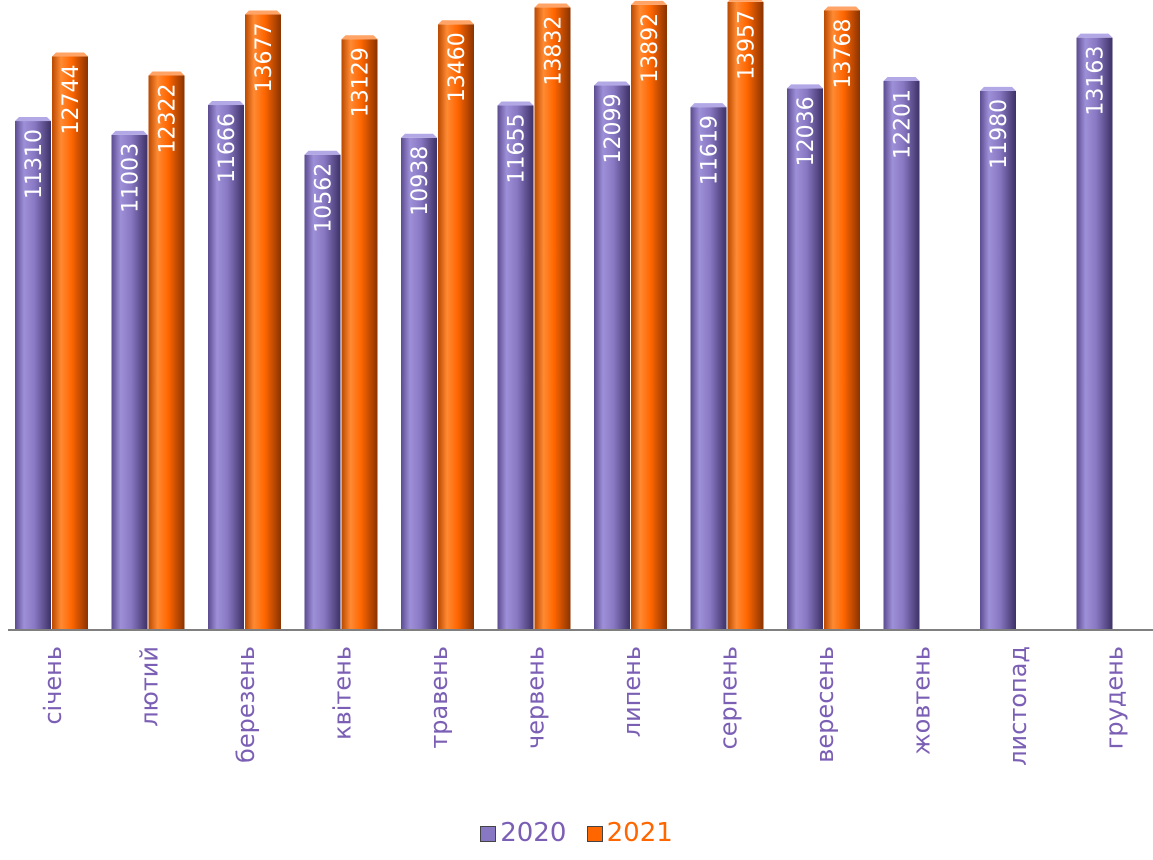 The width and height of the screenshot is (1153, 860). I want to click on data-label-2020-12: 13163, so click(1096, 81).